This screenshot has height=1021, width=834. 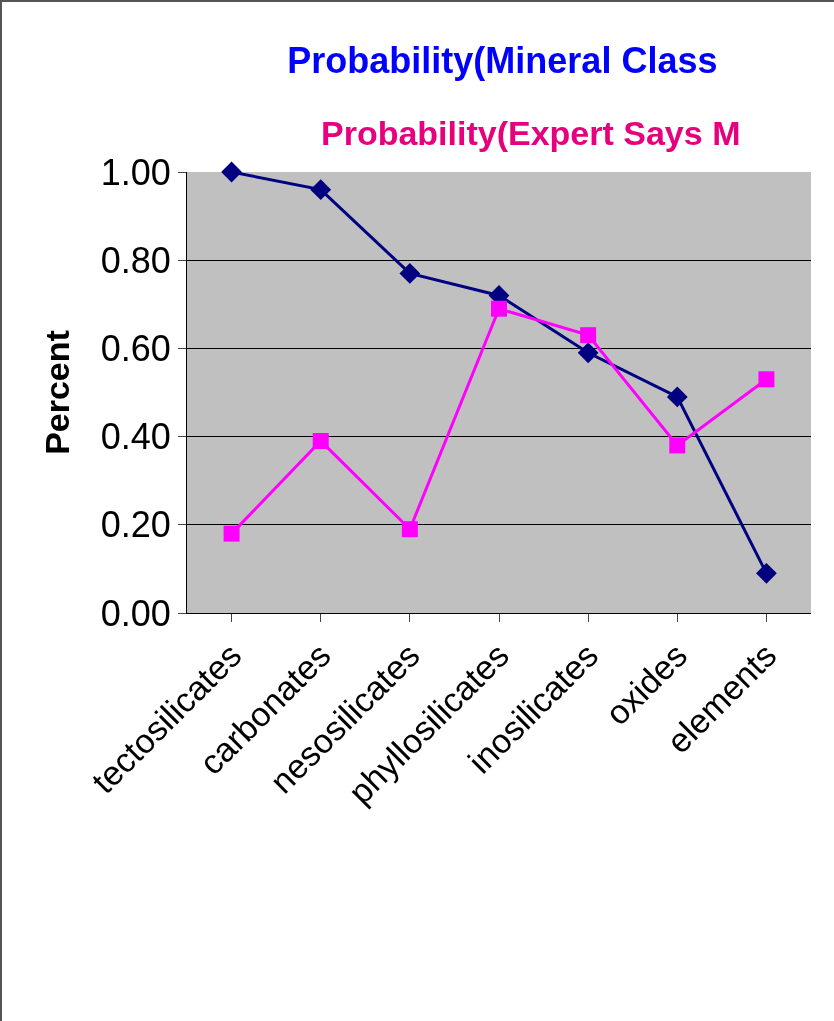 I want to click on chart-title: Probability(Mineral Class, so click(x=502, y=61).